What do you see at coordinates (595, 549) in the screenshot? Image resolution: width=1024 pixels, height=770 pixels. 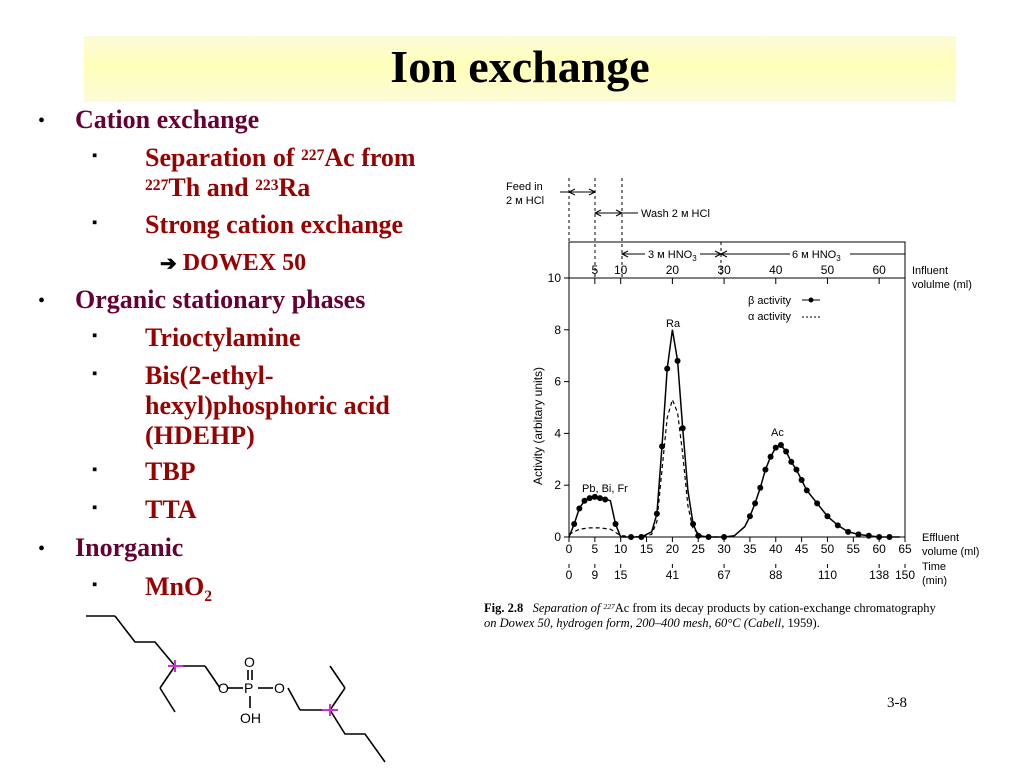 I see `x-tick-label: 5` at bounding box center [595, 549].